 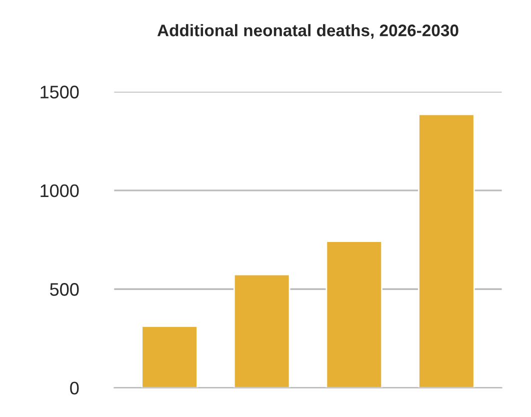 I want to click on y-tick-label: 1500, so click(x=59, y=92).